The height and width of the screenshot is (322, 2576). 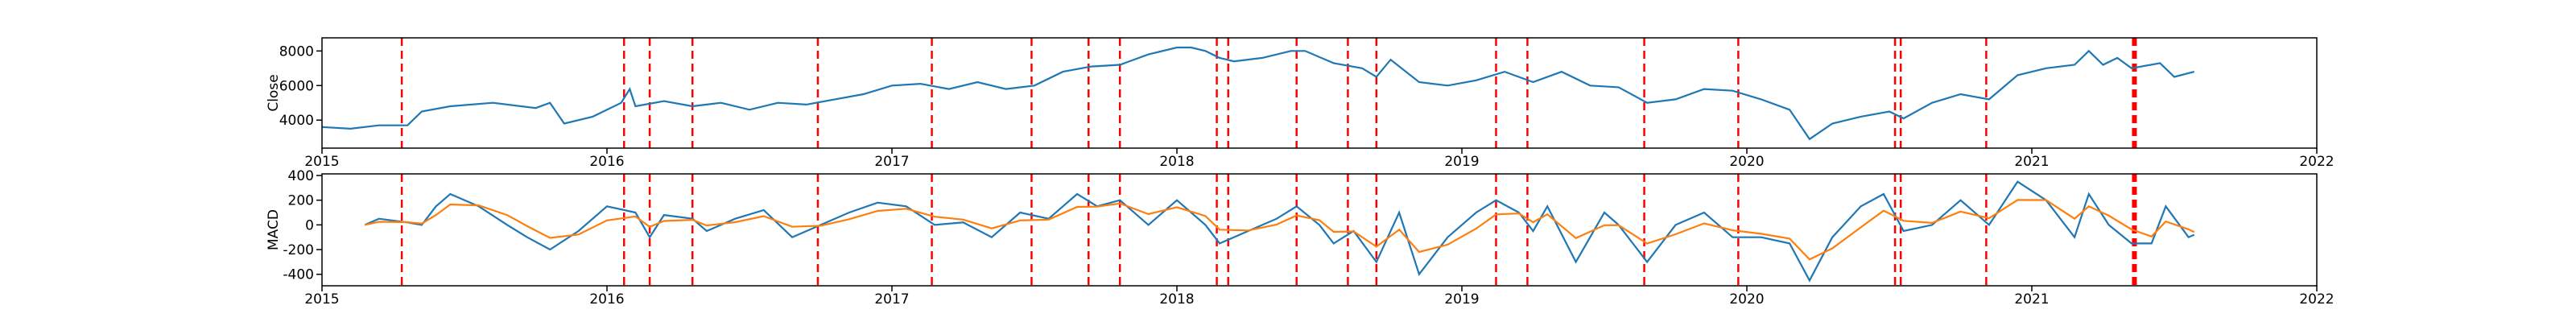 I want to click on y-tick-label: 8000, so click(x=296, y=51).